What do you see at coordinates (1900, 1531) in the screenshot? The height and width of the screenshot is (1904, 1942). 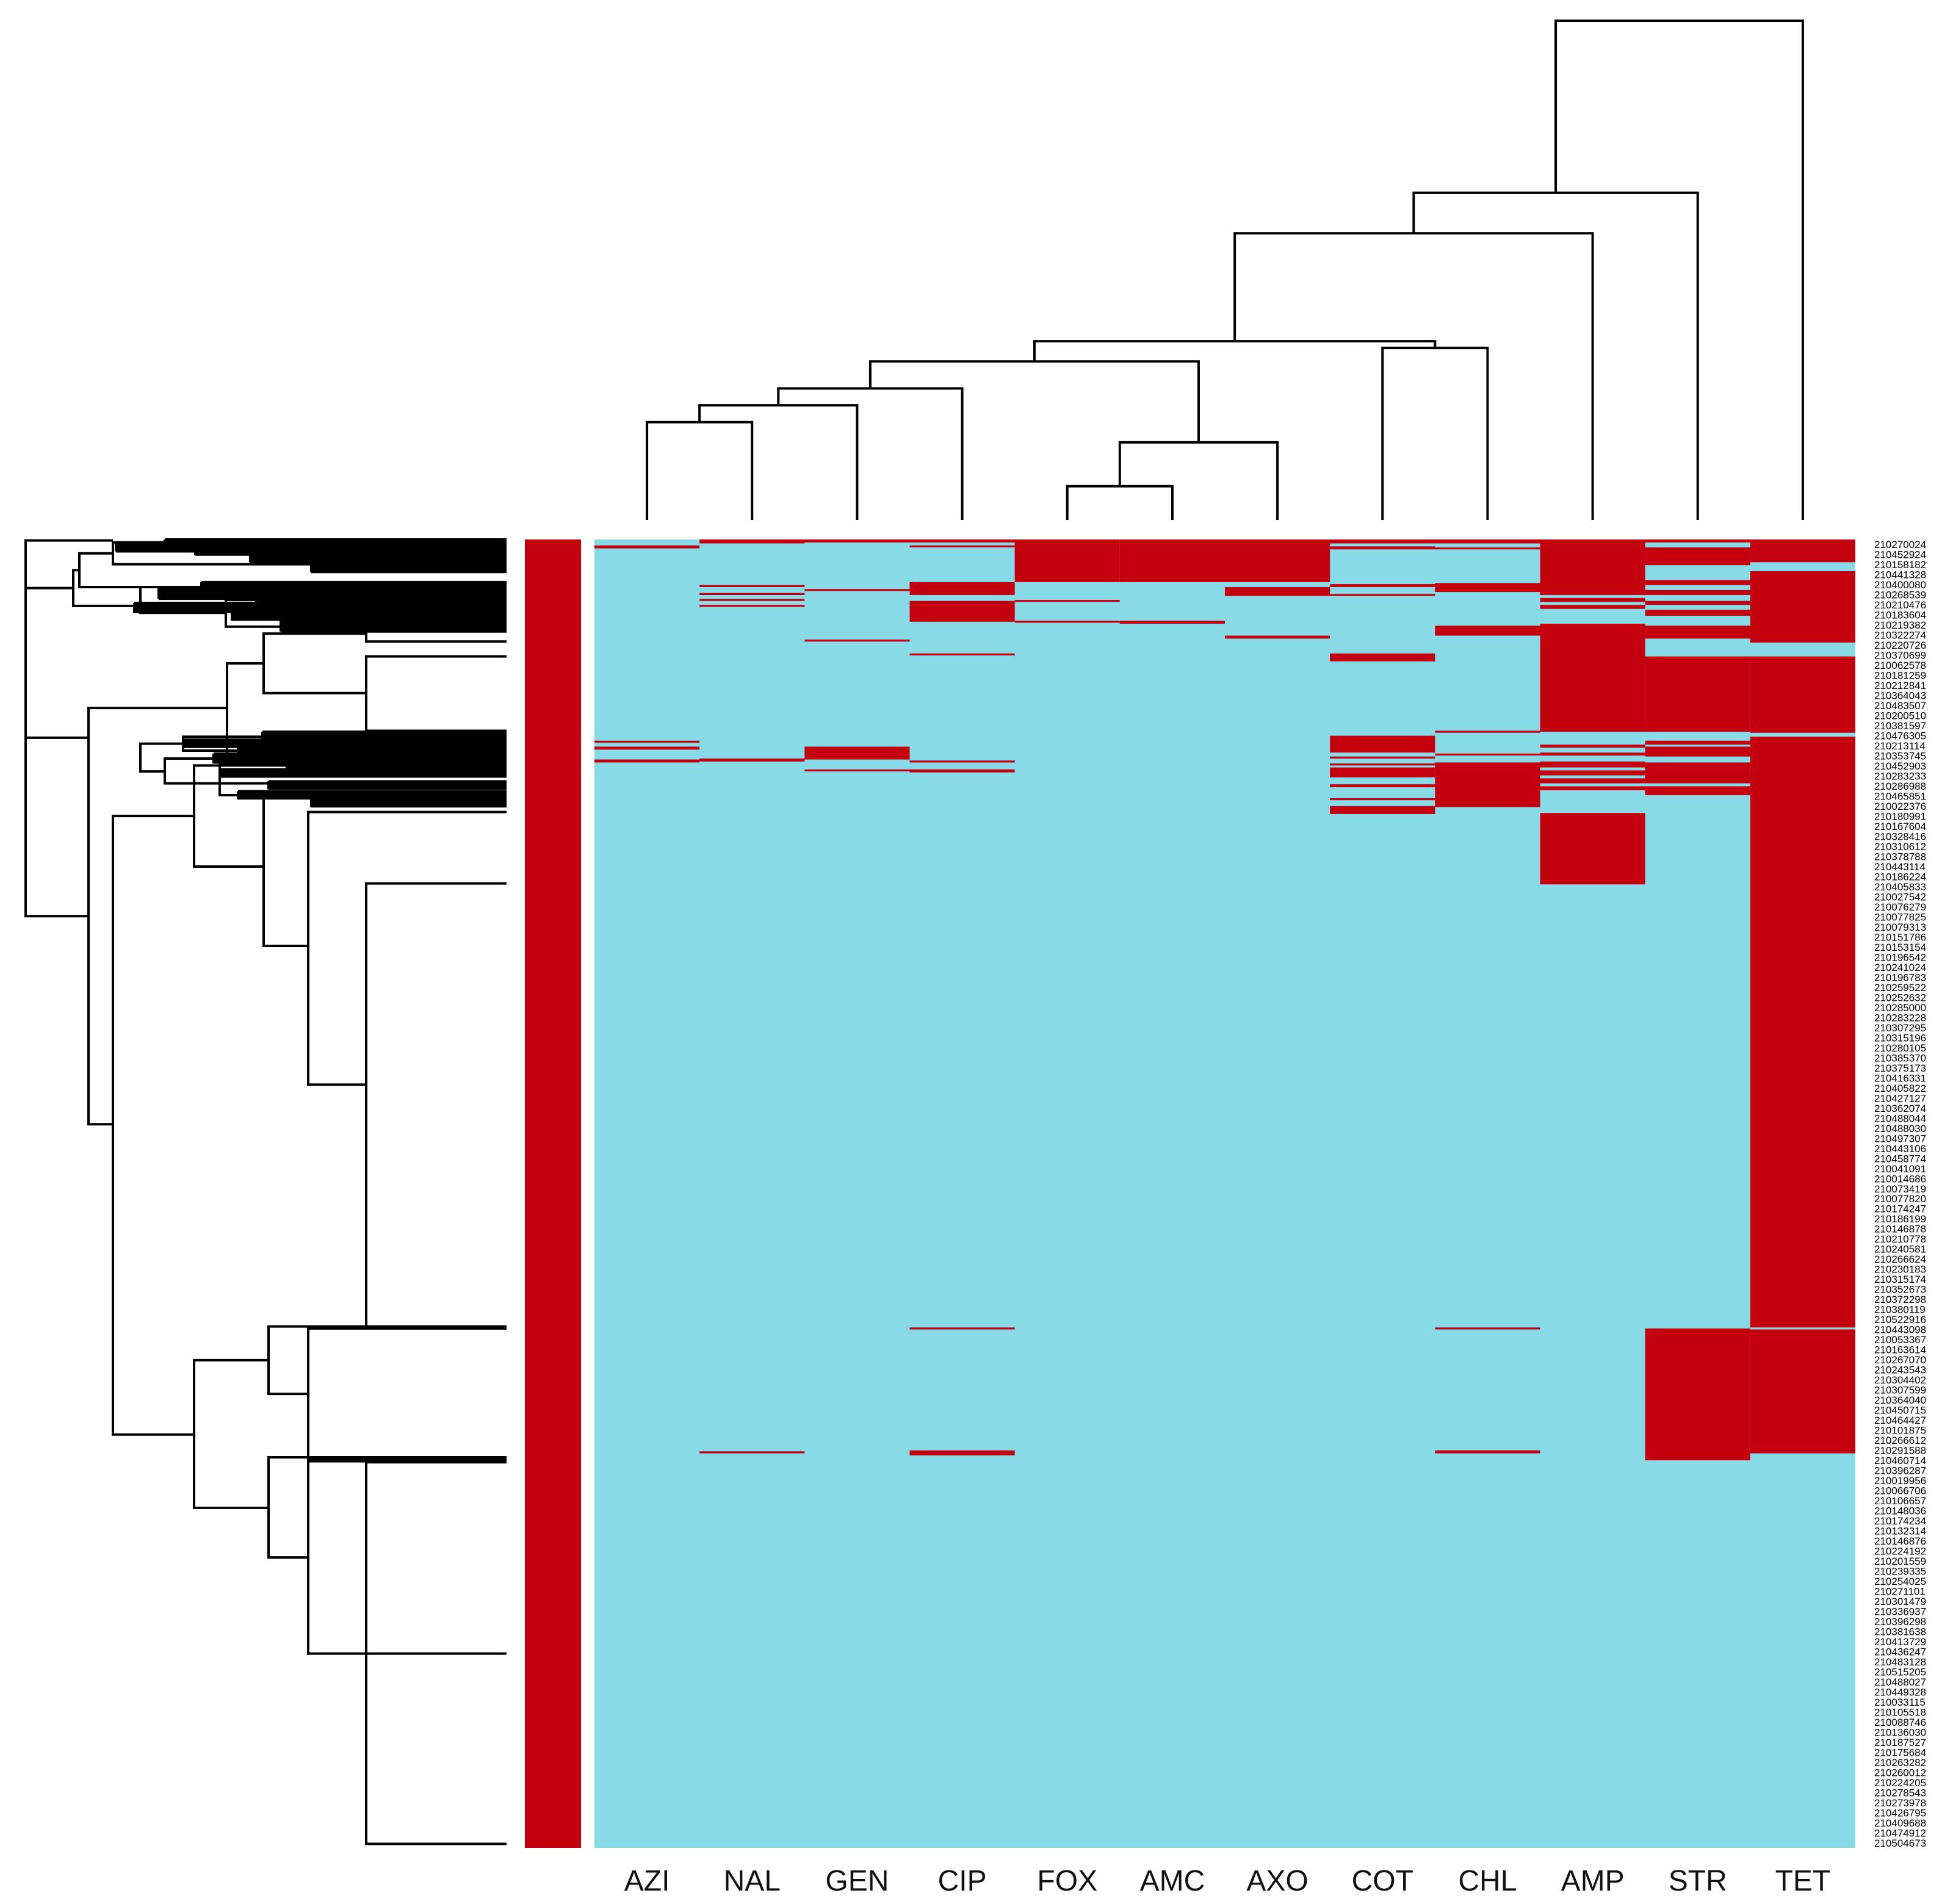 I see `row-label: 210132314` at bounding box center [1900, 1531].